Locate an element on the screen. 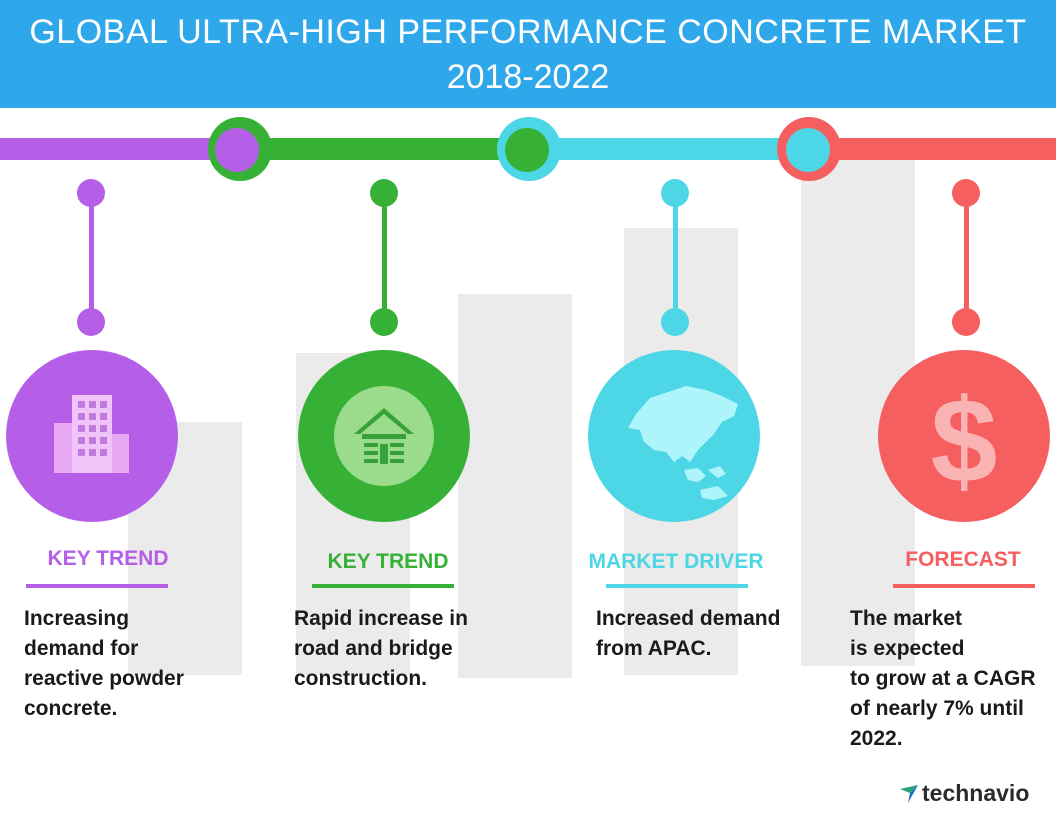 The height and width of the screenshot is (816, 1056). timeline-node-cyan-dot is located at coordinates (808, 150).